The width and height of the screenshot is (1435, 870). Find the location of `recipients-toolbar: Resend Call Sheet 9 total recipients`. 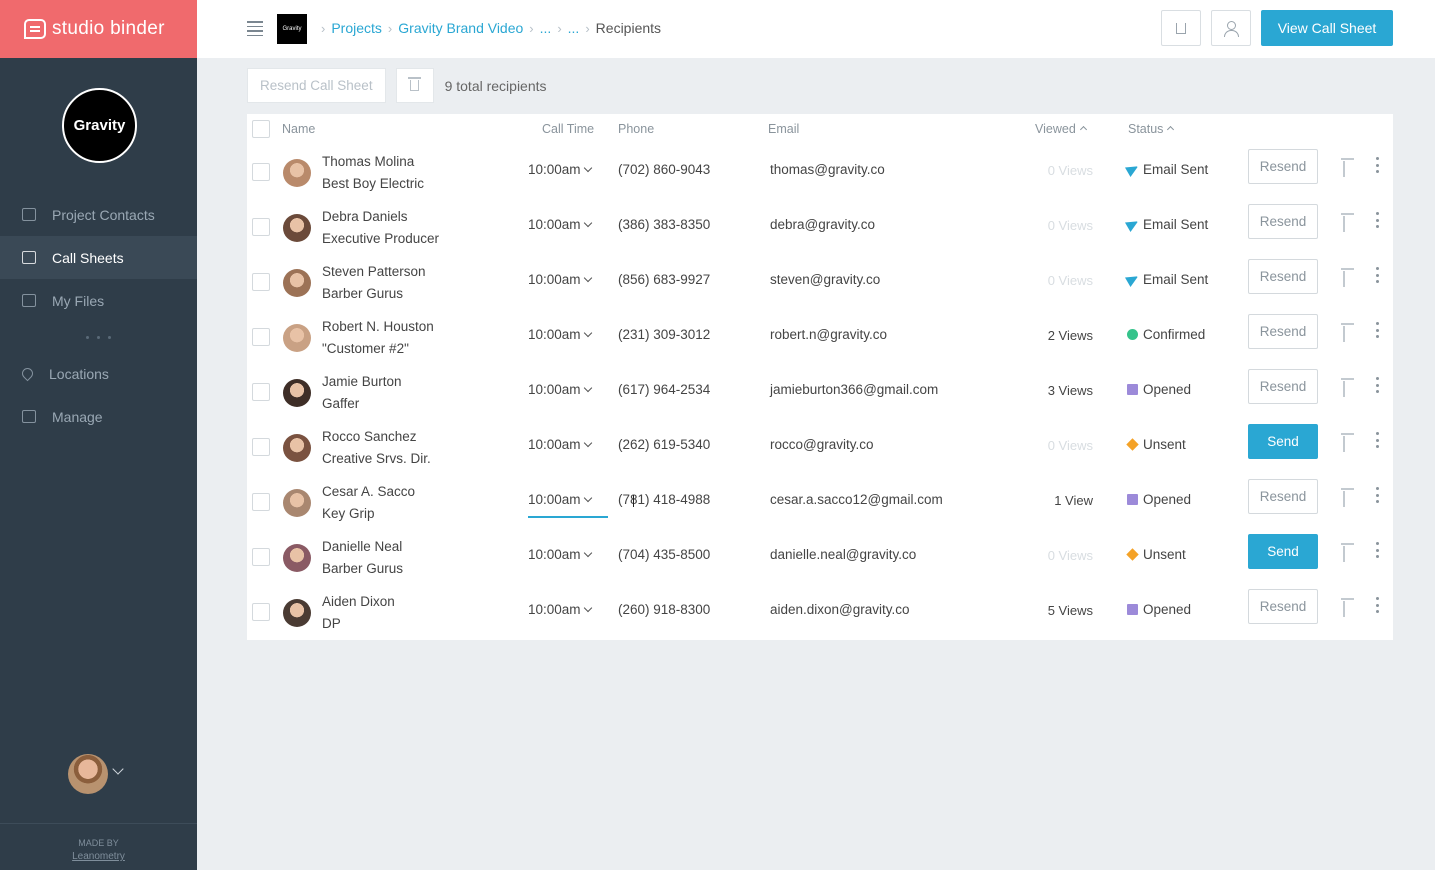

recipients-toolbar: Resend Call Sheet 9 total recipients is located at coordinates (397, 85).